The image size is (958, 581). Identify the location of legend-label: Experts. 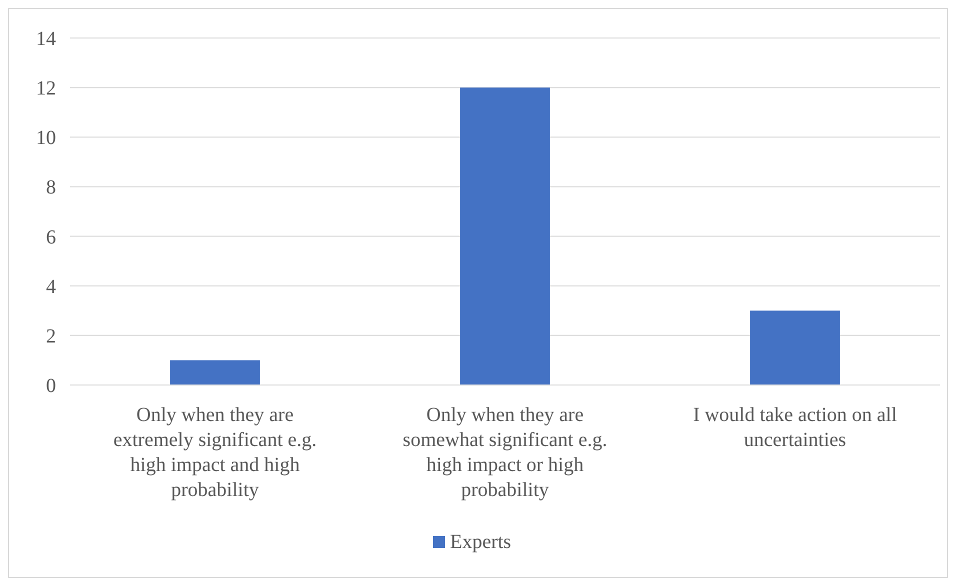
(481, 542).